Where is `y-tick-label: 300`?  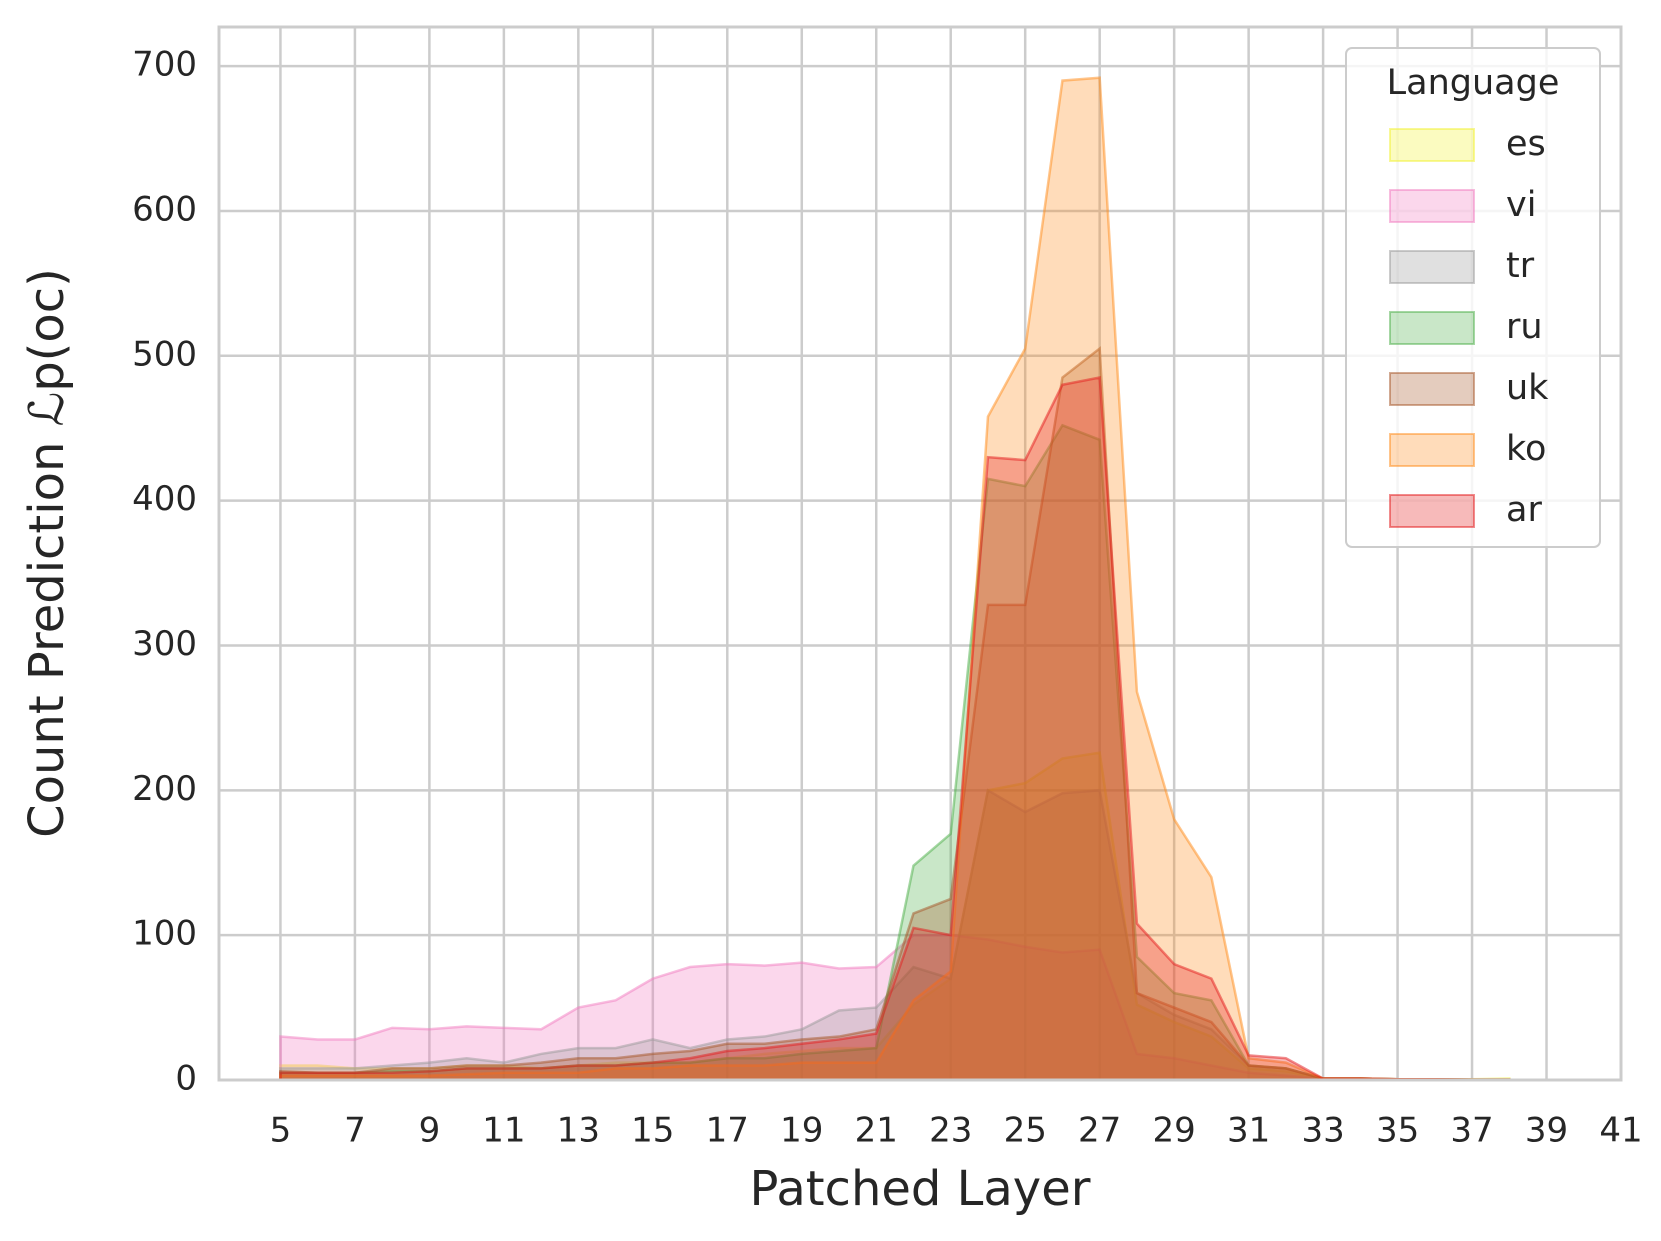 y-tick-label: 300 is located at coordinates (164, 644).